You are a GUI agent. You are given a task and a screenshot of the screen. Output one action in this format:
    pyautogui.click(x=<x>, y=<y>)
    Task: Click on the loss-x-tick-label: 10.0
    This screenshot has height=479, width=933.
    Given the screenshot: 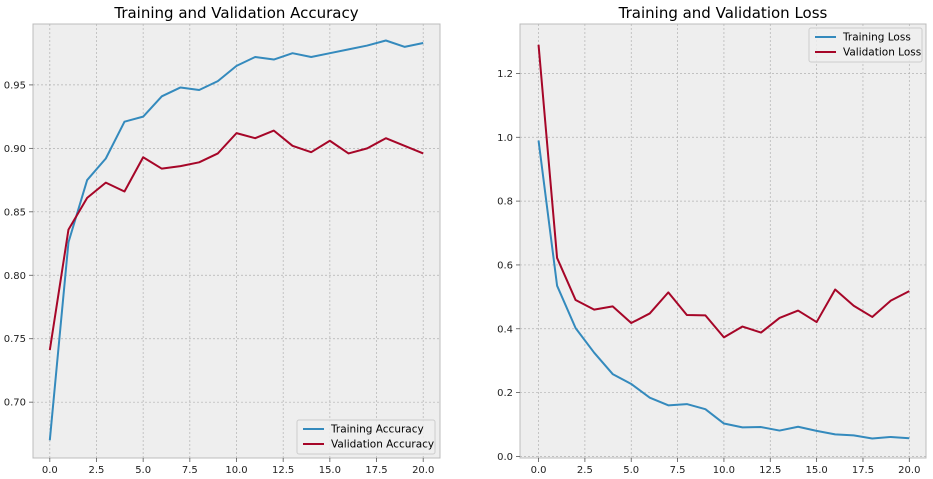 What is the action you would take?
    pyautogui.click(x=724, y=470)
    